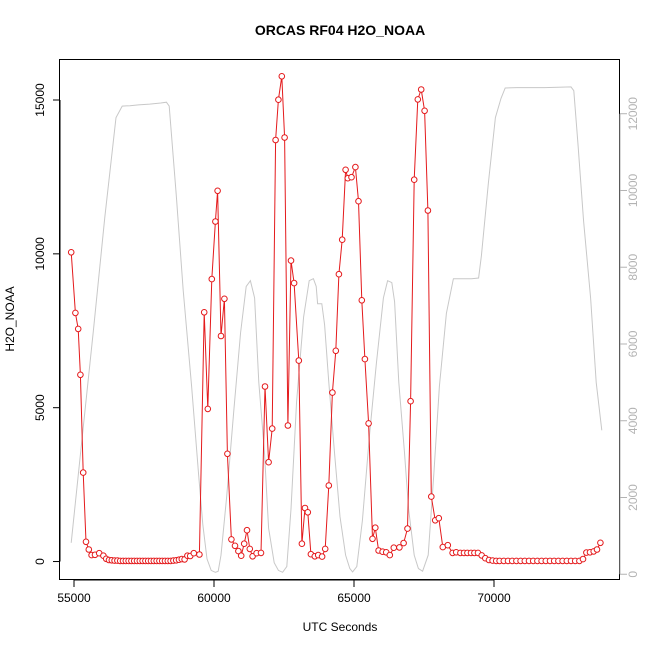 This screenshot has width=650, height=650. What do you see at coordinates (633, 420) in the screenshot?
I see `y-right-tick-label: 4000` at bounding box center [633, 420].